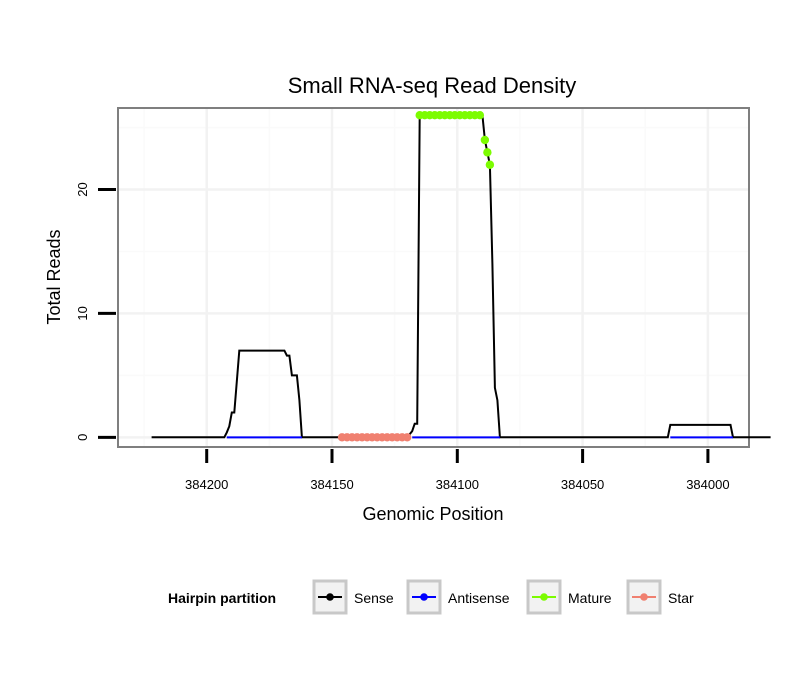 This screenshot has height=690, width=810. I want to click on legend-label: Antisense, so click(479, 598).